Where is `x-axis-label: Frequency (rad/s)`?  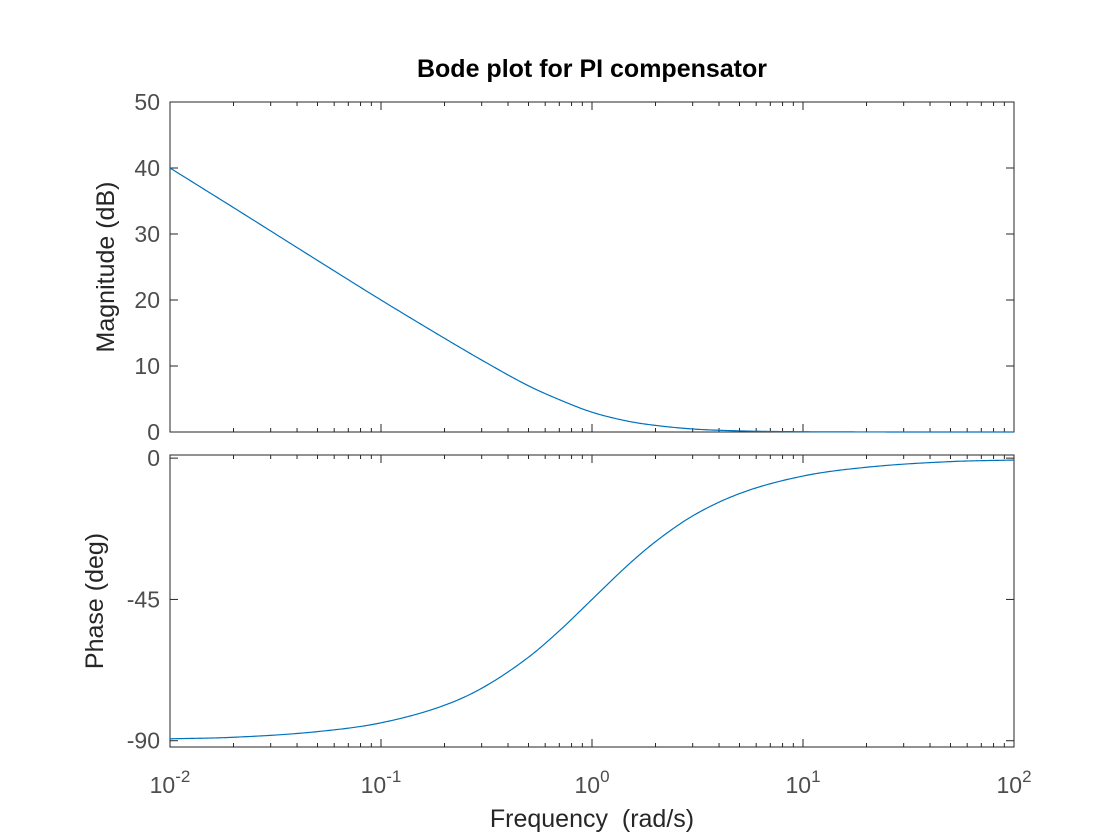
x-axis-label: Frequency (rad/s) is located at coordinates (592, 819).